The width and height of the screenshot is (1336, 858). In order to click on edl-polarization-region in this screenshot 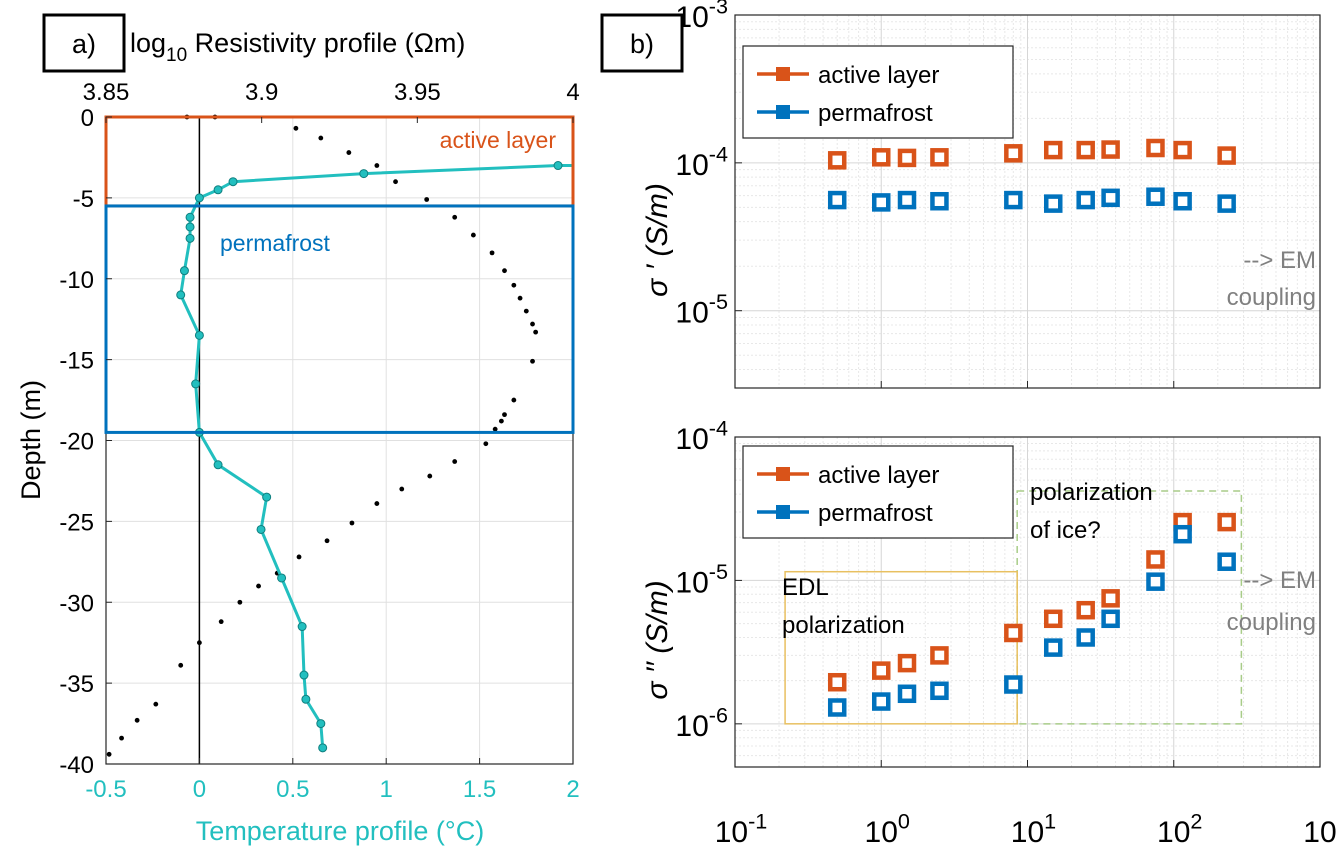, I will do `click(901, 647)`.